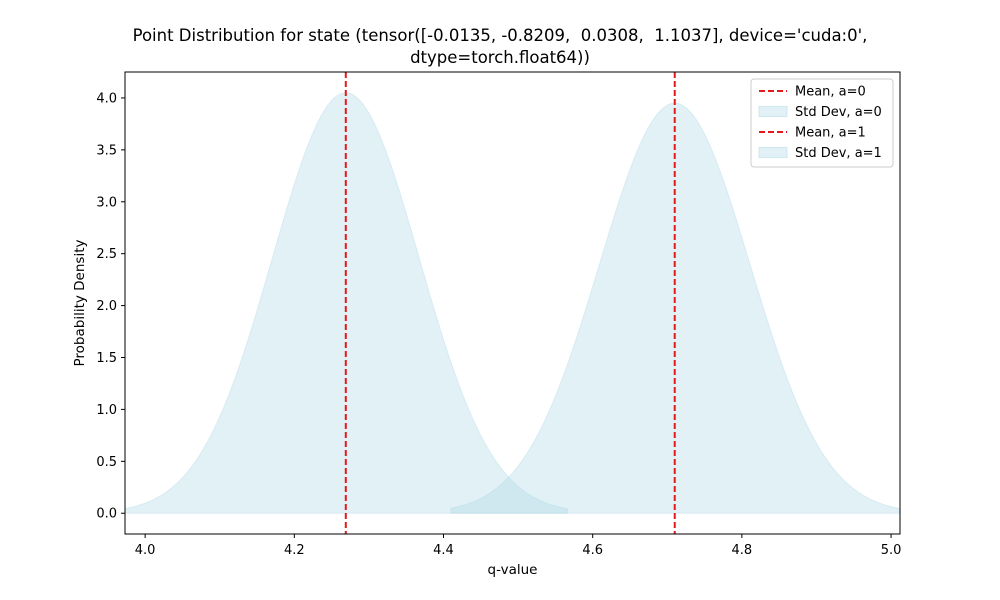  What do you see at coordinates (106, 306) in the screenshot?
I see `y-tick-label: 2.0` at bounding box center [106, 306].